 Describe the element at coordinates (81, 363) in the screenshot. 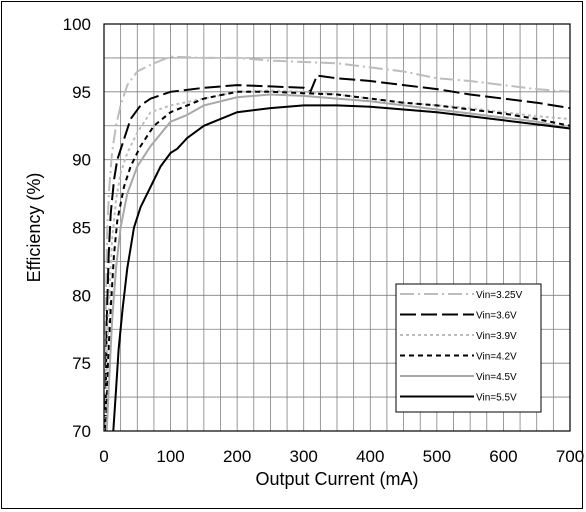

I see `y-tick-label: 75` at that location.